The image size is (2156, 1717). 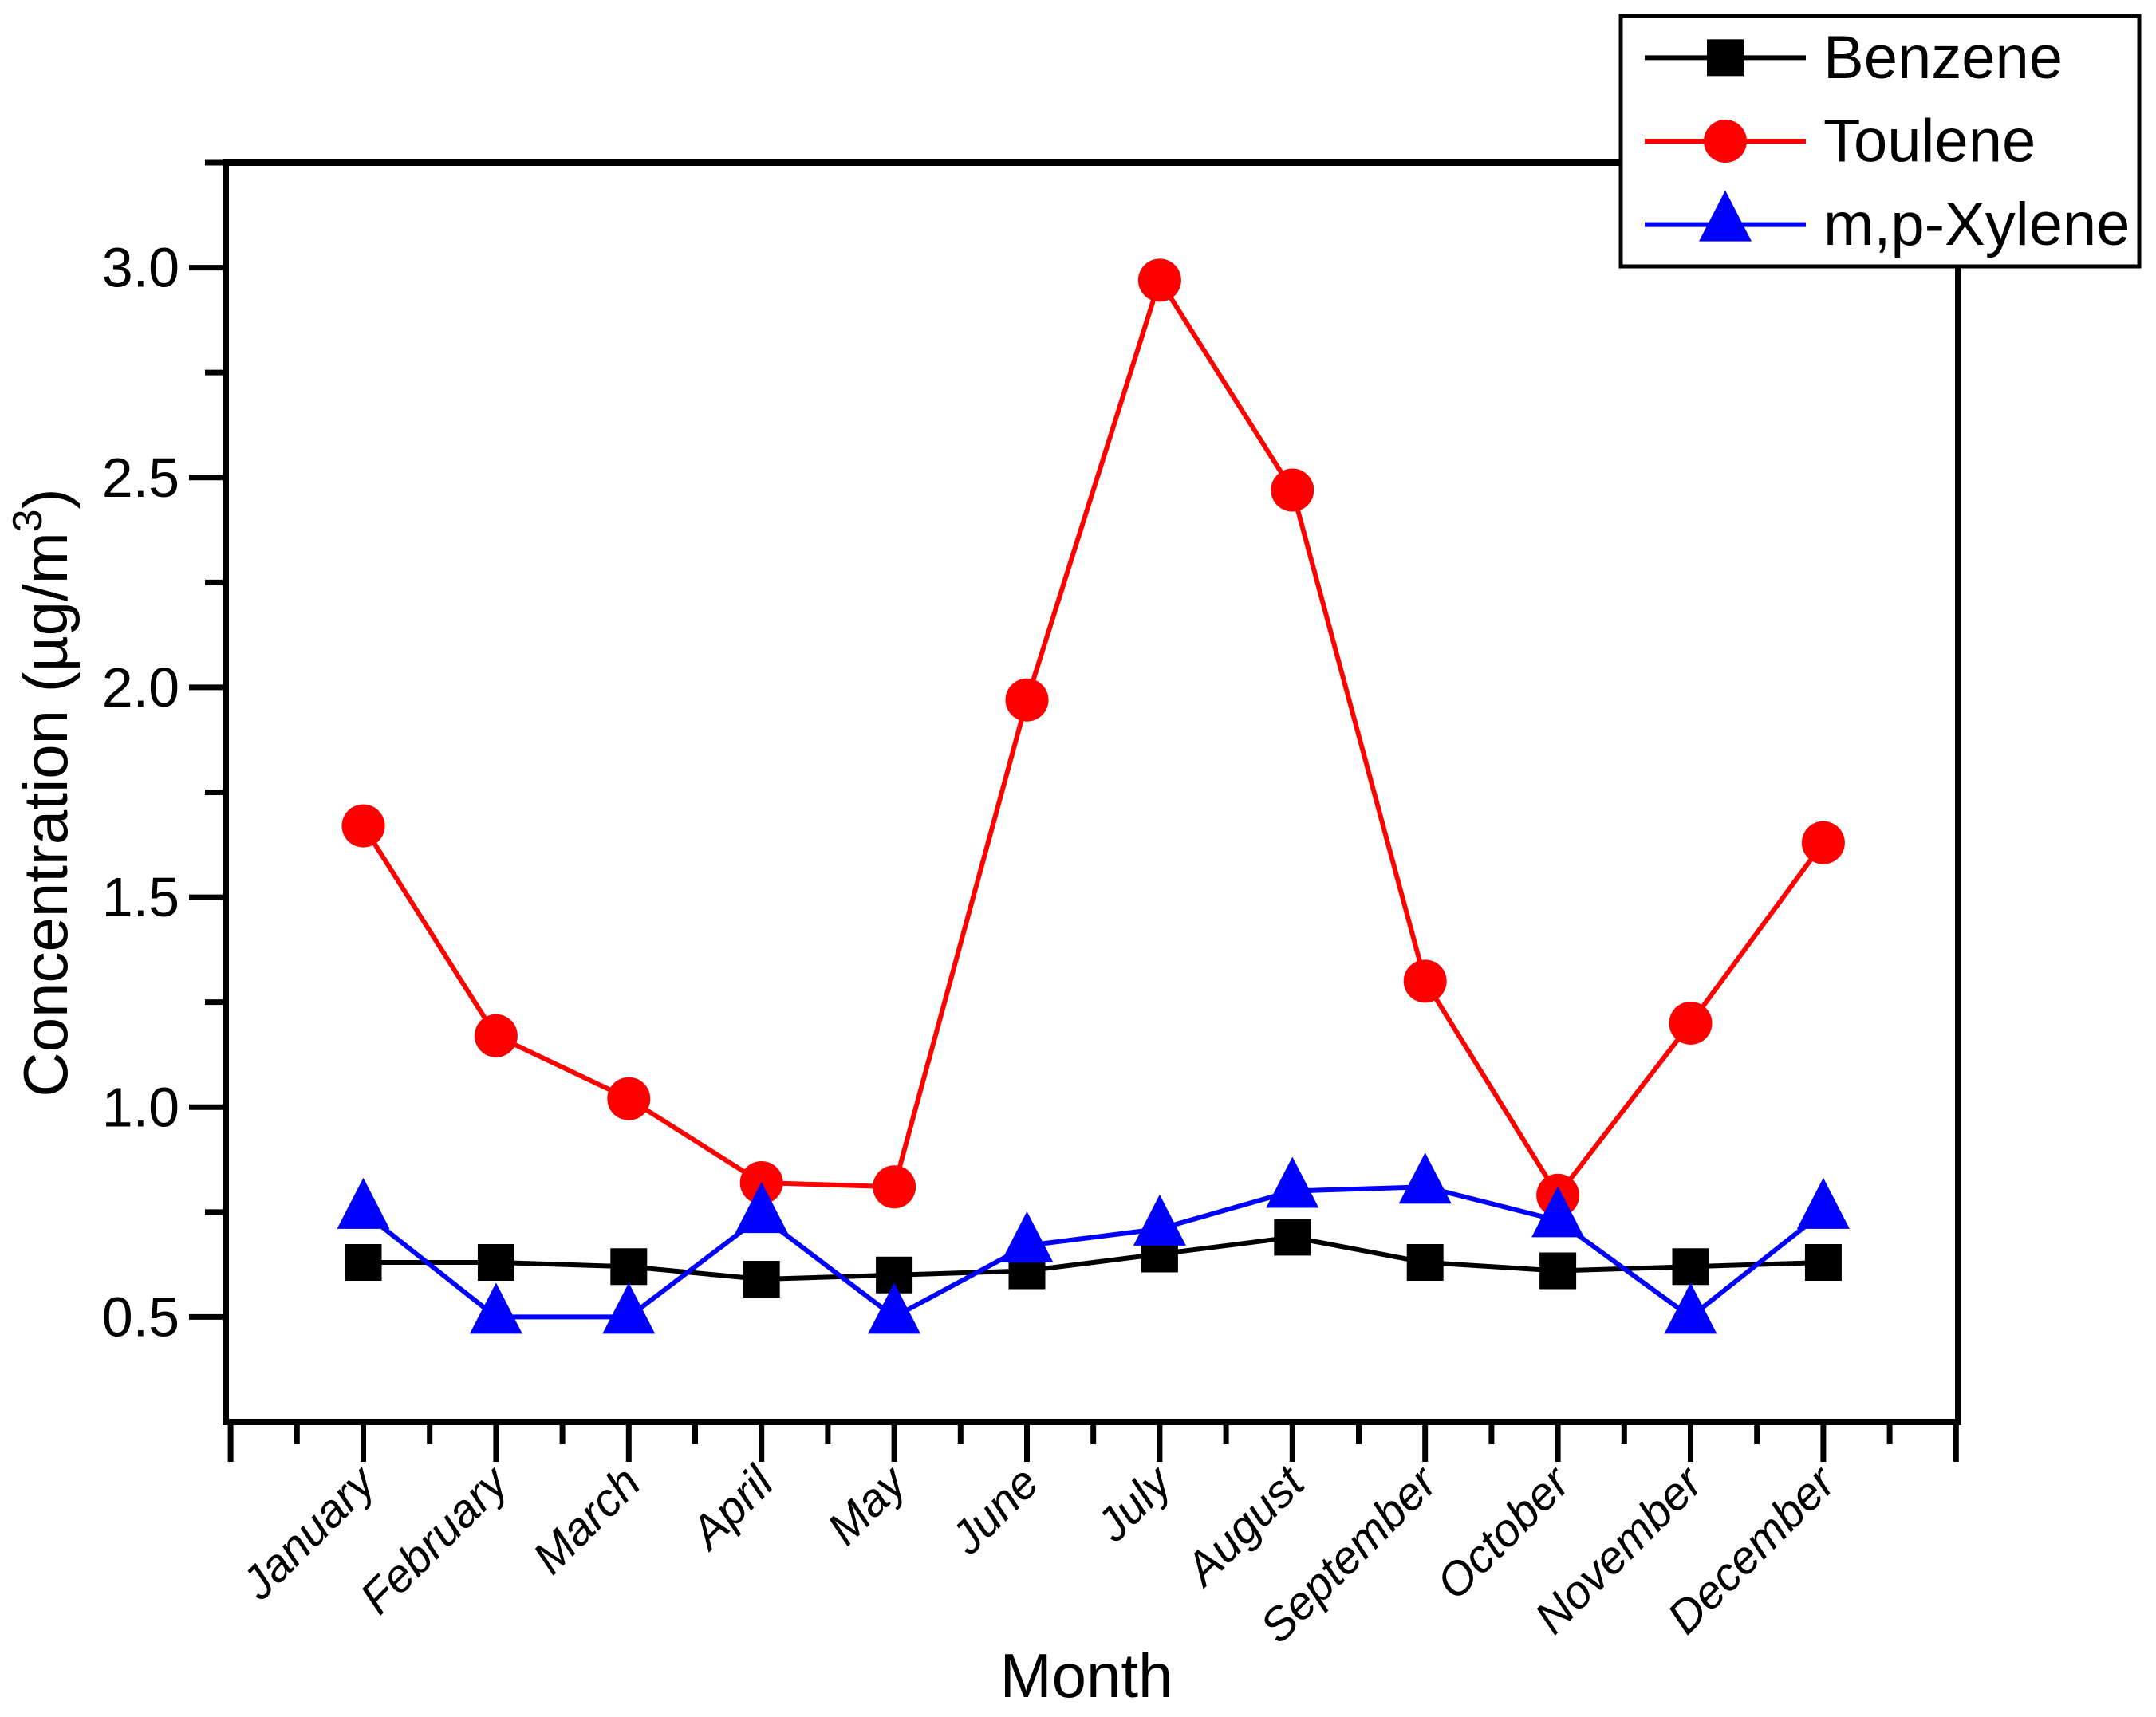 I want to click on x-axis-tick-label: June, so click(x=995, y=1511).